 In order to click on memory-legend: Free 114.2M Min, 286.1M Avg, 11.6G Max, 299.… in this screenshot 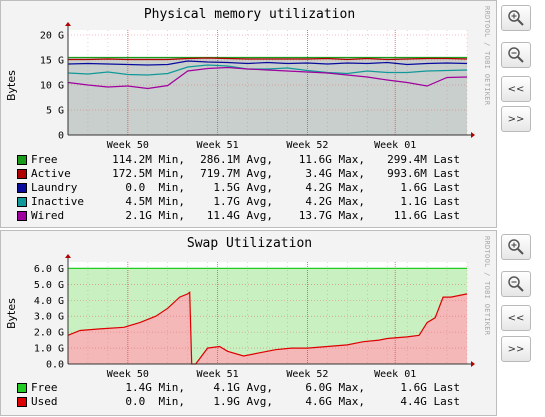, I will do `click(240, 188)`.